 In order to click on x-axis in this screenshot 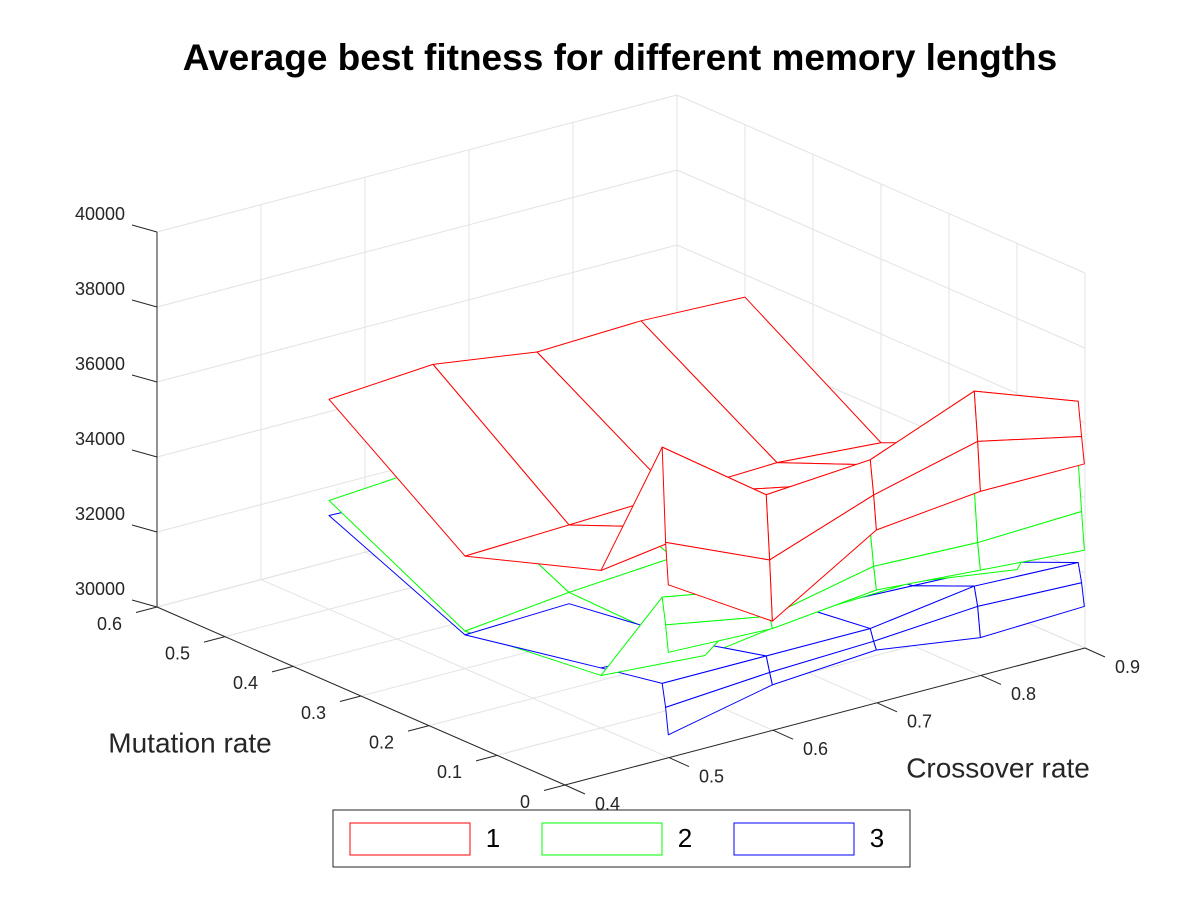, I will do `click(825, 716)`.